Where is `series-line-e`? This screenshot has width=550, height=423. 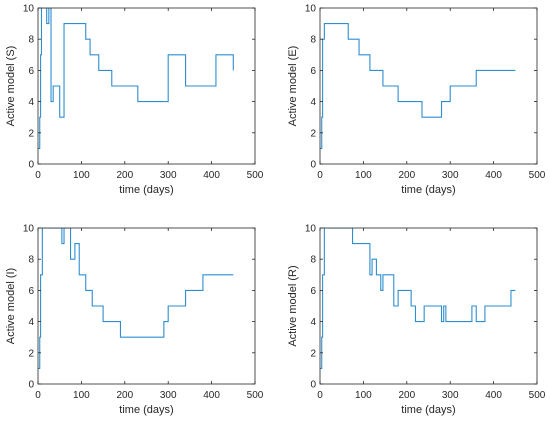
series-line-e is located at coordinates (418, 86).